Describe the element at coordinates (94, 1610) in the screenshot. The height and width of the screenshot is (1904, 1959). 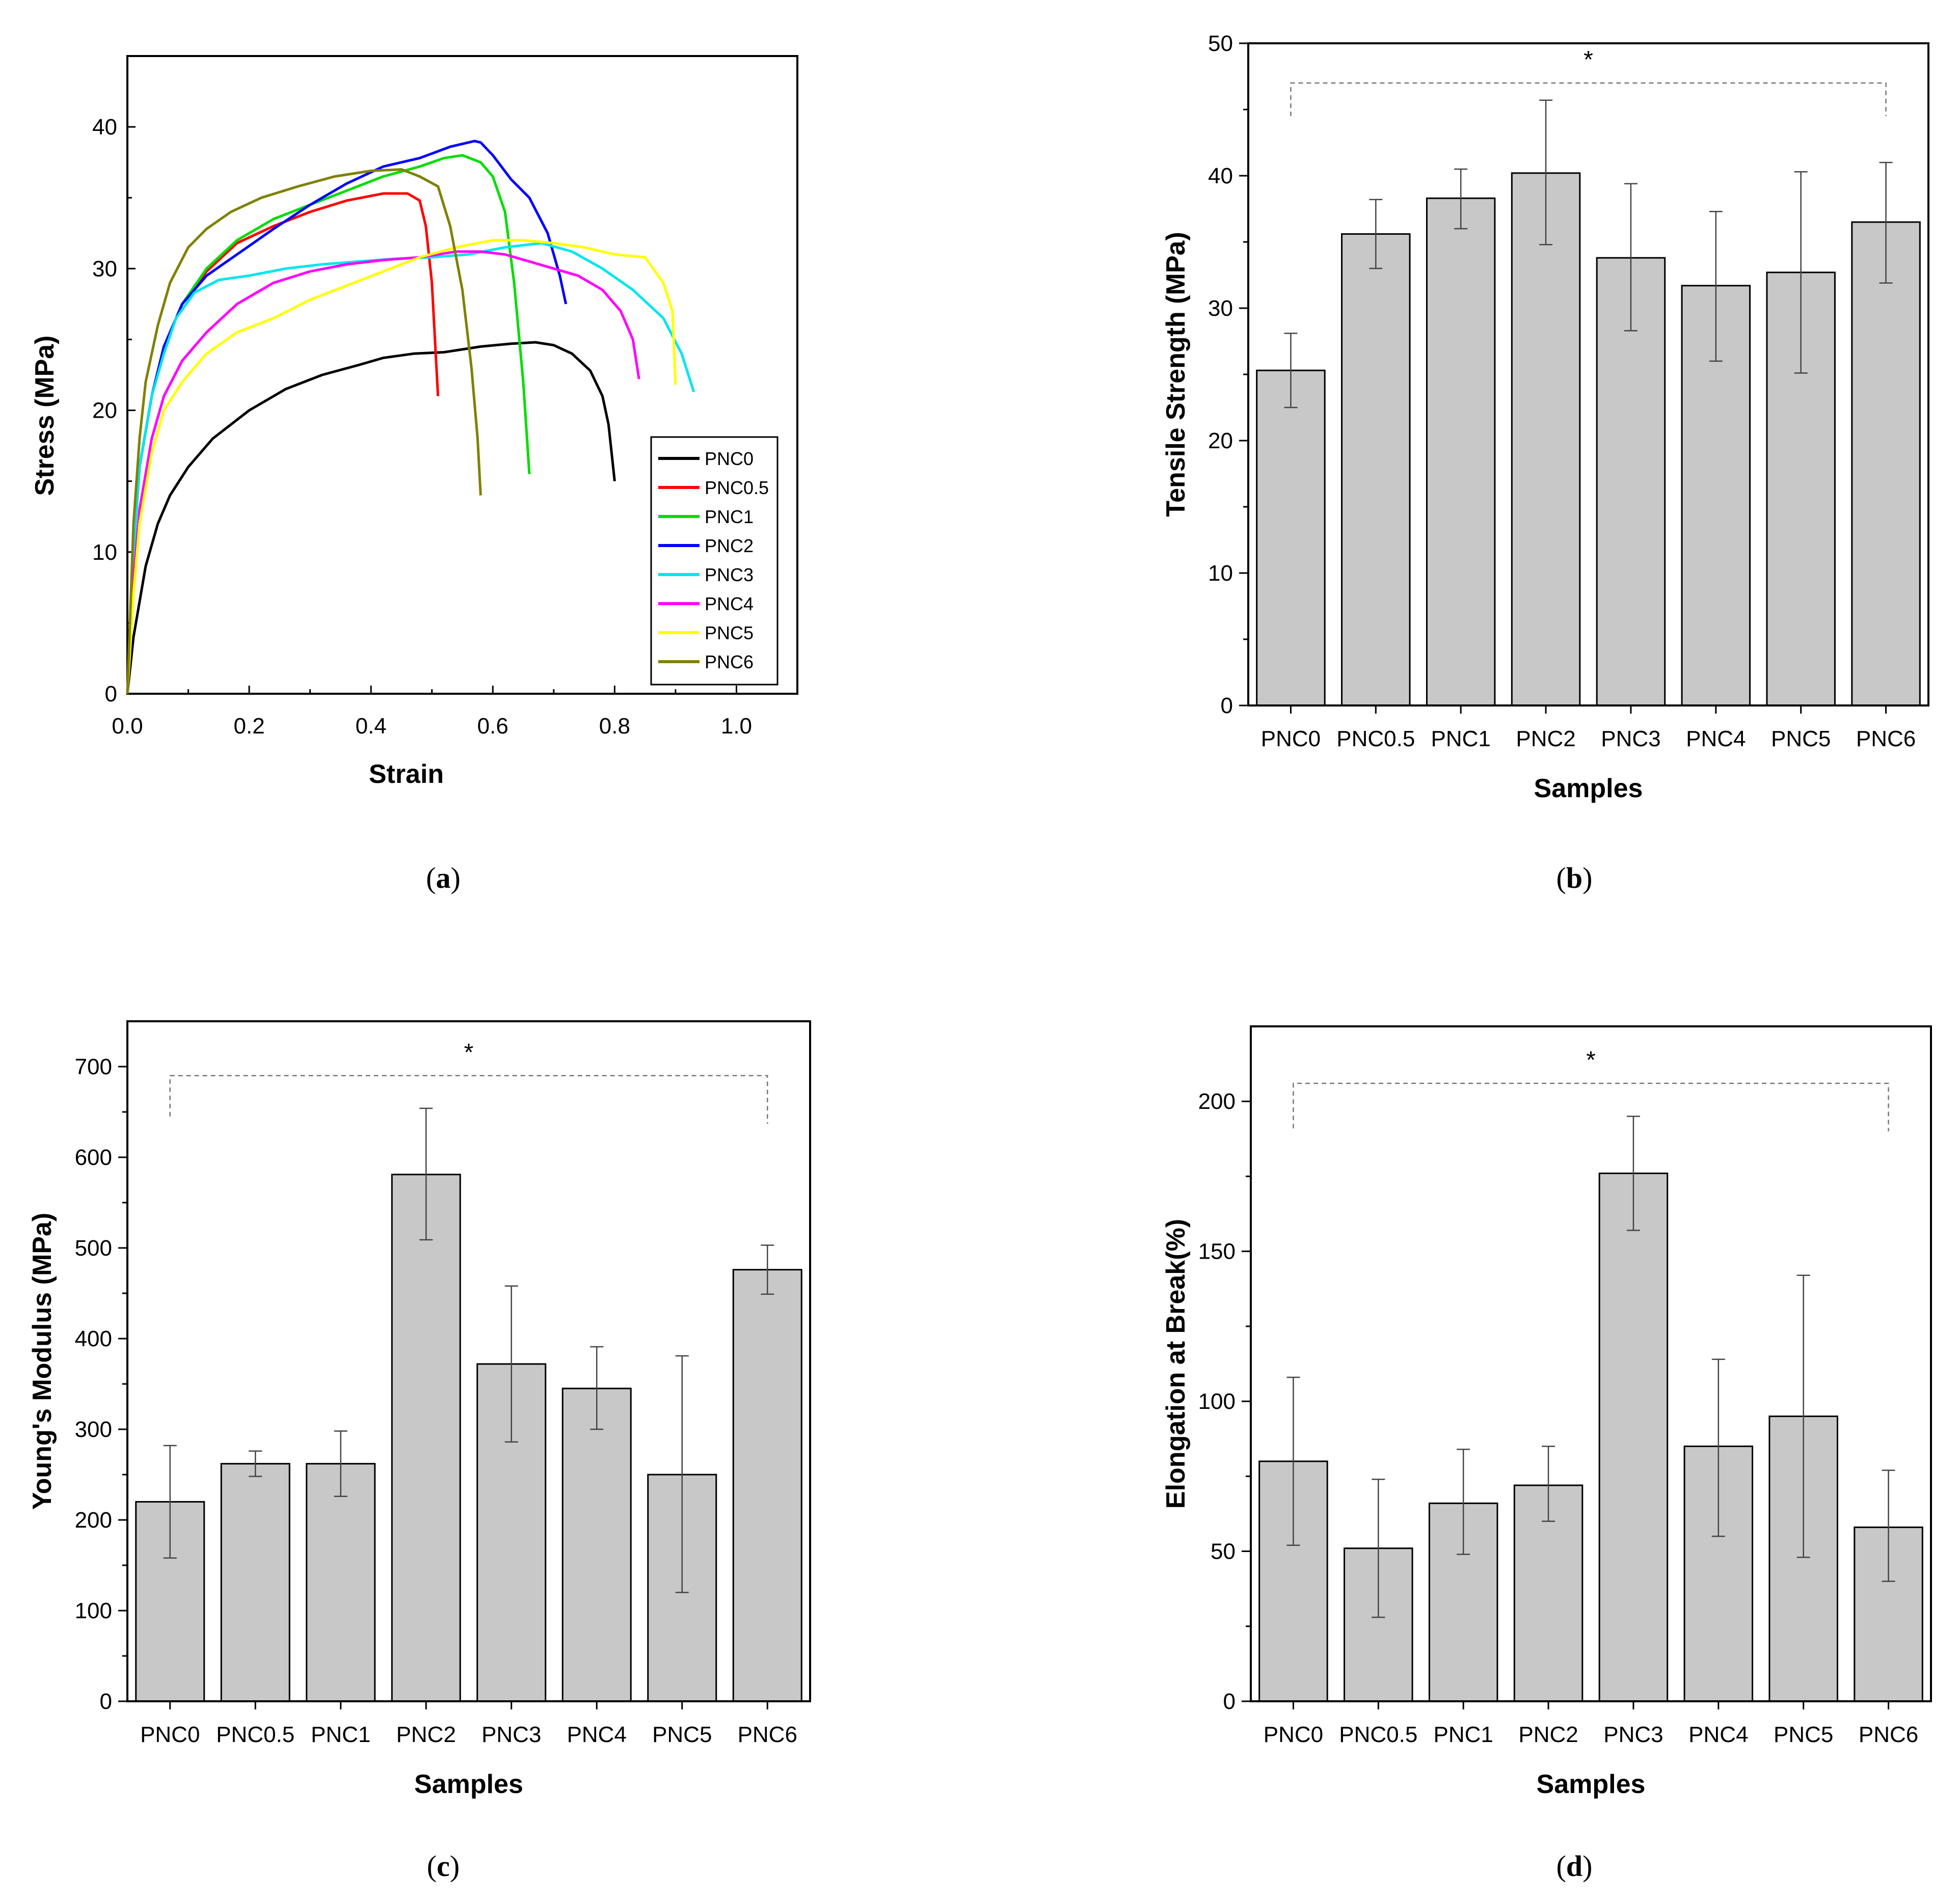
I see `chart-c-ytick-label: 100` at that location.